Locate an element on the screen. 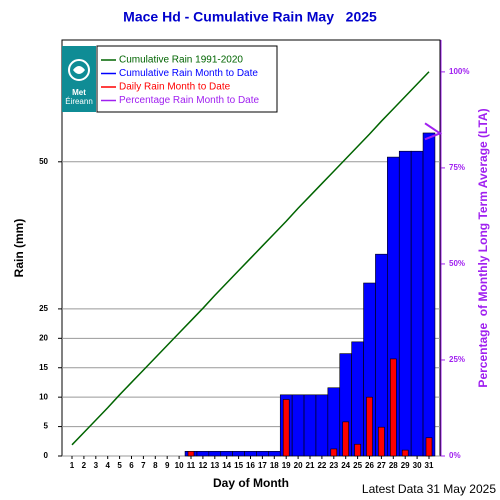 The image size is (500, 500). x-tick-label: 17 is located at coordinates (262, 465).